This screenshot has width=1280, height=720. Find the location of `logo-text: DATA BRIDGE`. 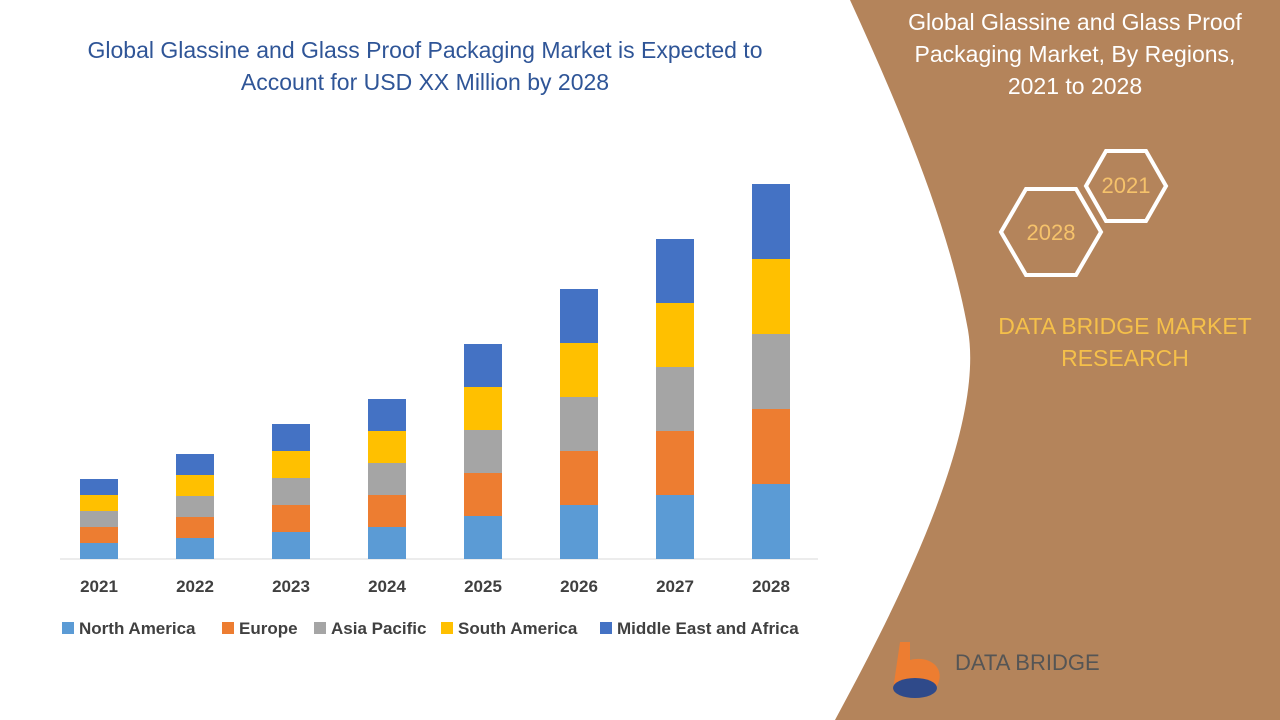

logo-text: DATA BRIDGE is located at coordinates (1027, 662).